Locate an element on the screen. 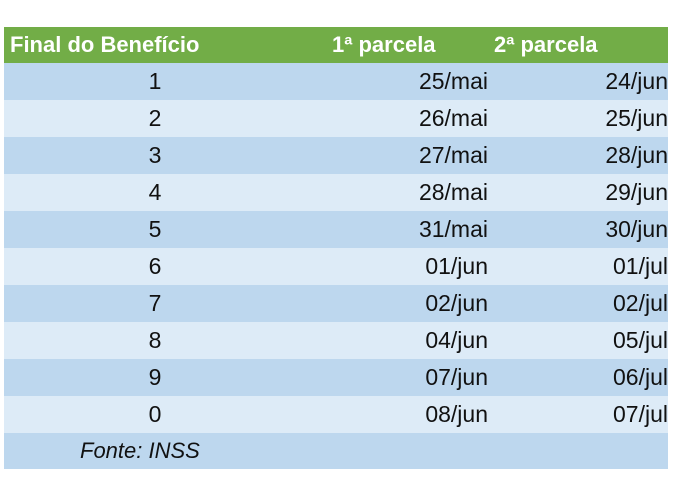 The image size is (682, 489). table-row: 3 27/mai 28/jun is located at coordinates (336, 155).